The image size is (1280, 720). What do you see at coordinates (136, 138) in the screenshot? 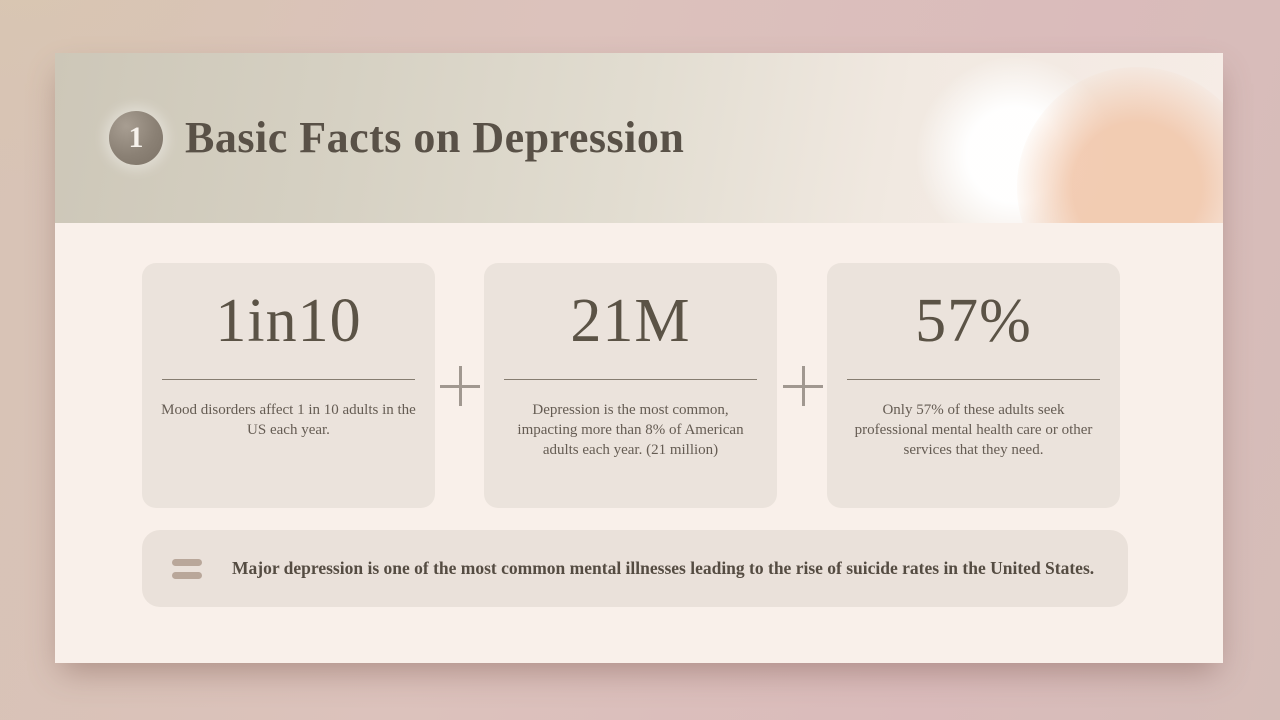
I see `section-number-badge: 1` at bounding box center [136, 138].